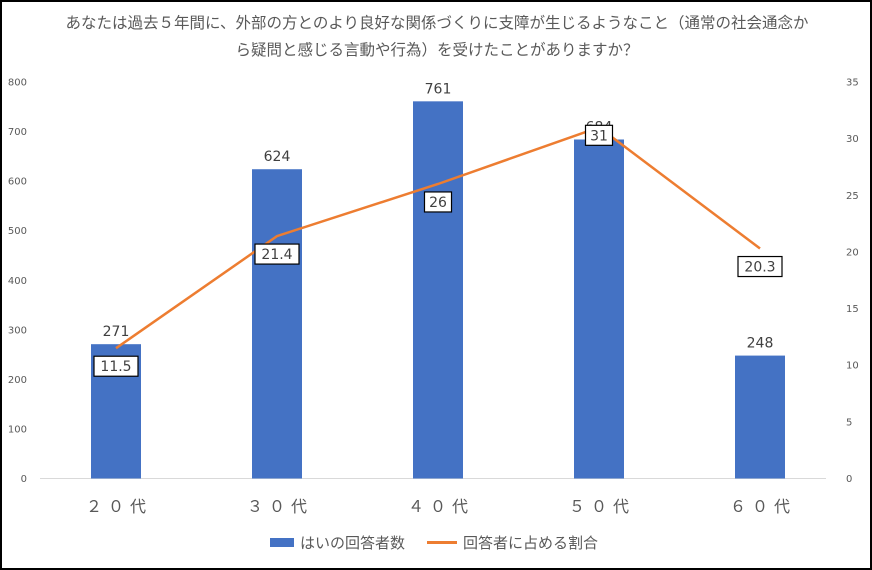 The width and height of the screenshot is (872, 570). Describe the element at coordinates (17, 83) in the screenshot. I see `left-tick-label: 800` at that location.